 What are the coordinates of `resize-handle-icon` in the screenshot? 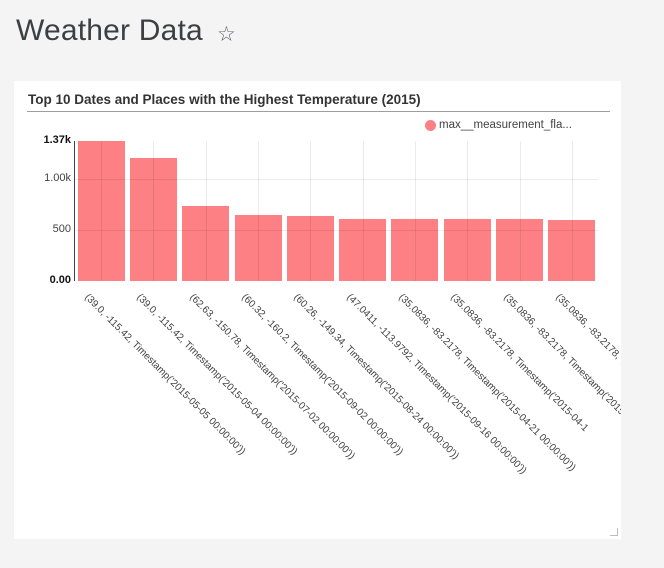 It's located at (614, 532).